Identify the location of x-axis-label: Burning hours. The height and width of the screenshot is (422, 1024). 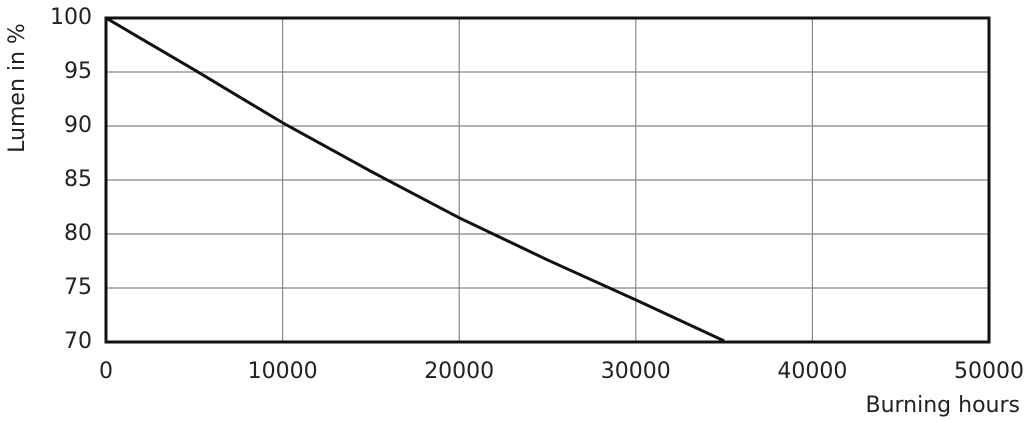
(942, 405).